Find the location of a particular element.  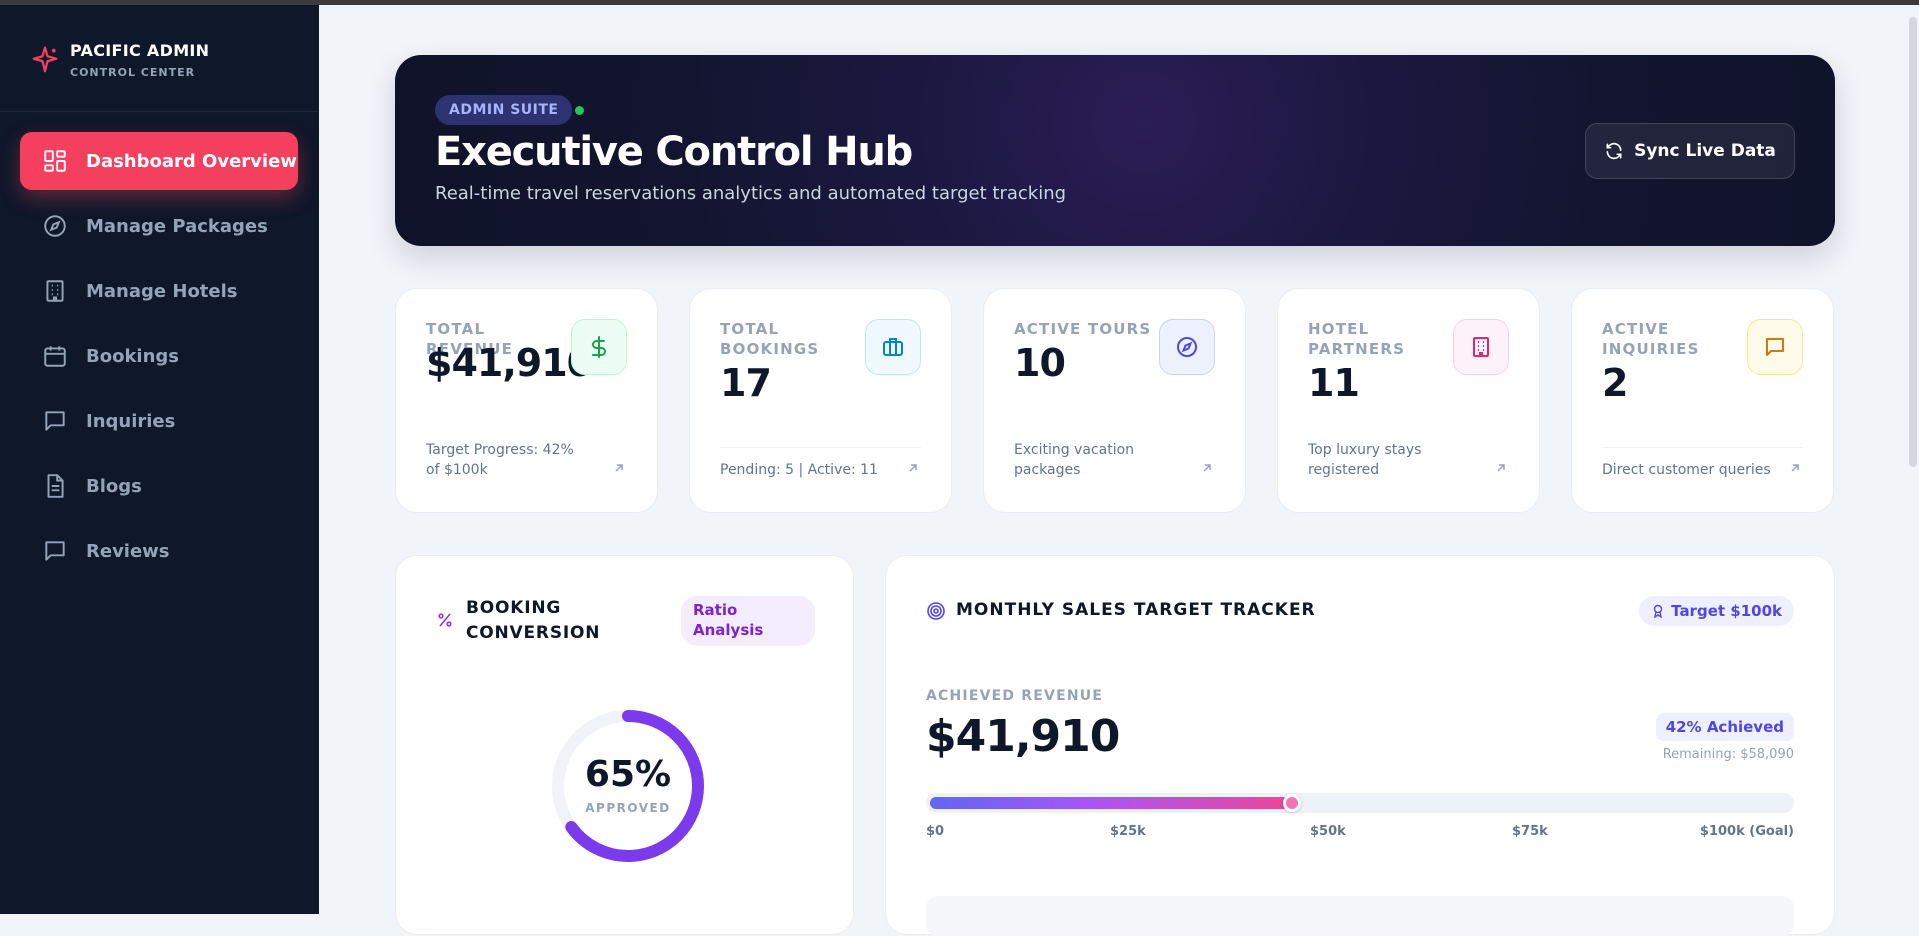

stat-footer: Target Progress: 42% of $100k is located at coordinates (500, 460).